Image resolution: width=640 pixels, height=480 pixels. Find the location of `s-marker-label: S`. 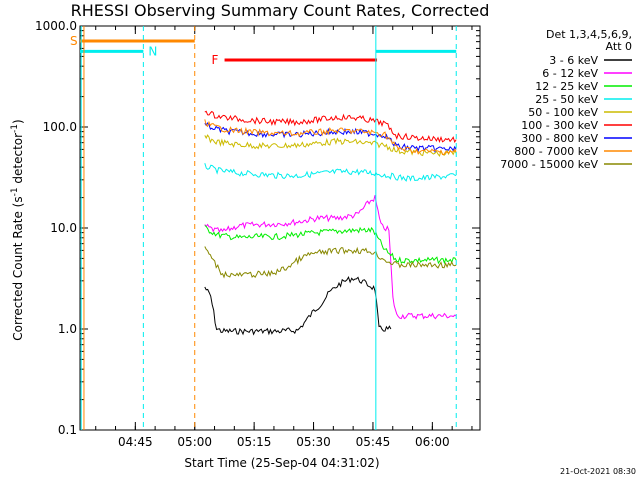

s-marker-label: S is located at coordinates (74, 41).